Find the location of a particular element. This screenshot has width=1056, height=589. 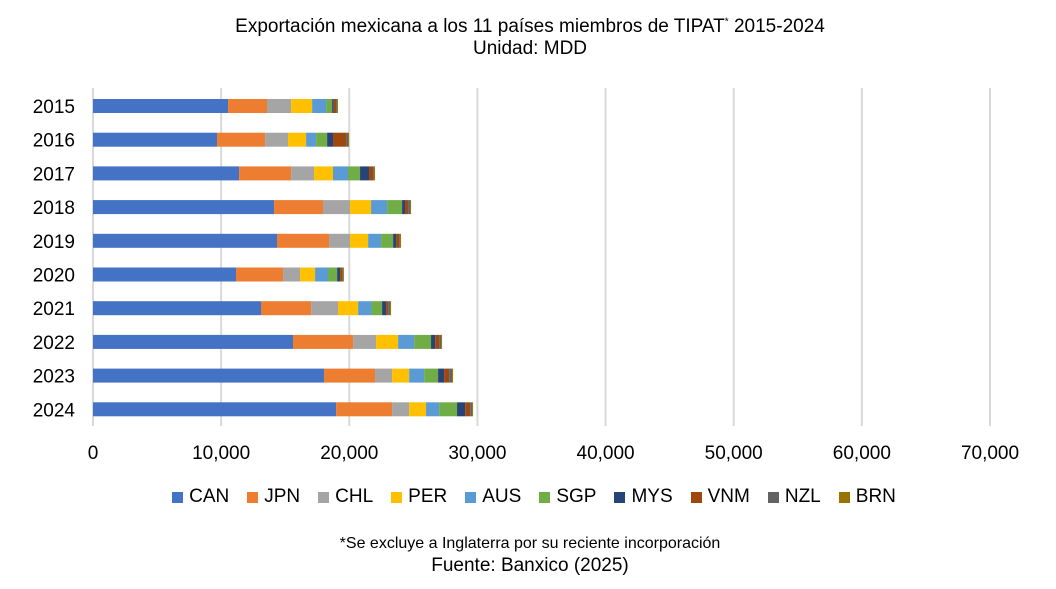

bar-segment-brn-2015 is located at coordinates (338, 106).